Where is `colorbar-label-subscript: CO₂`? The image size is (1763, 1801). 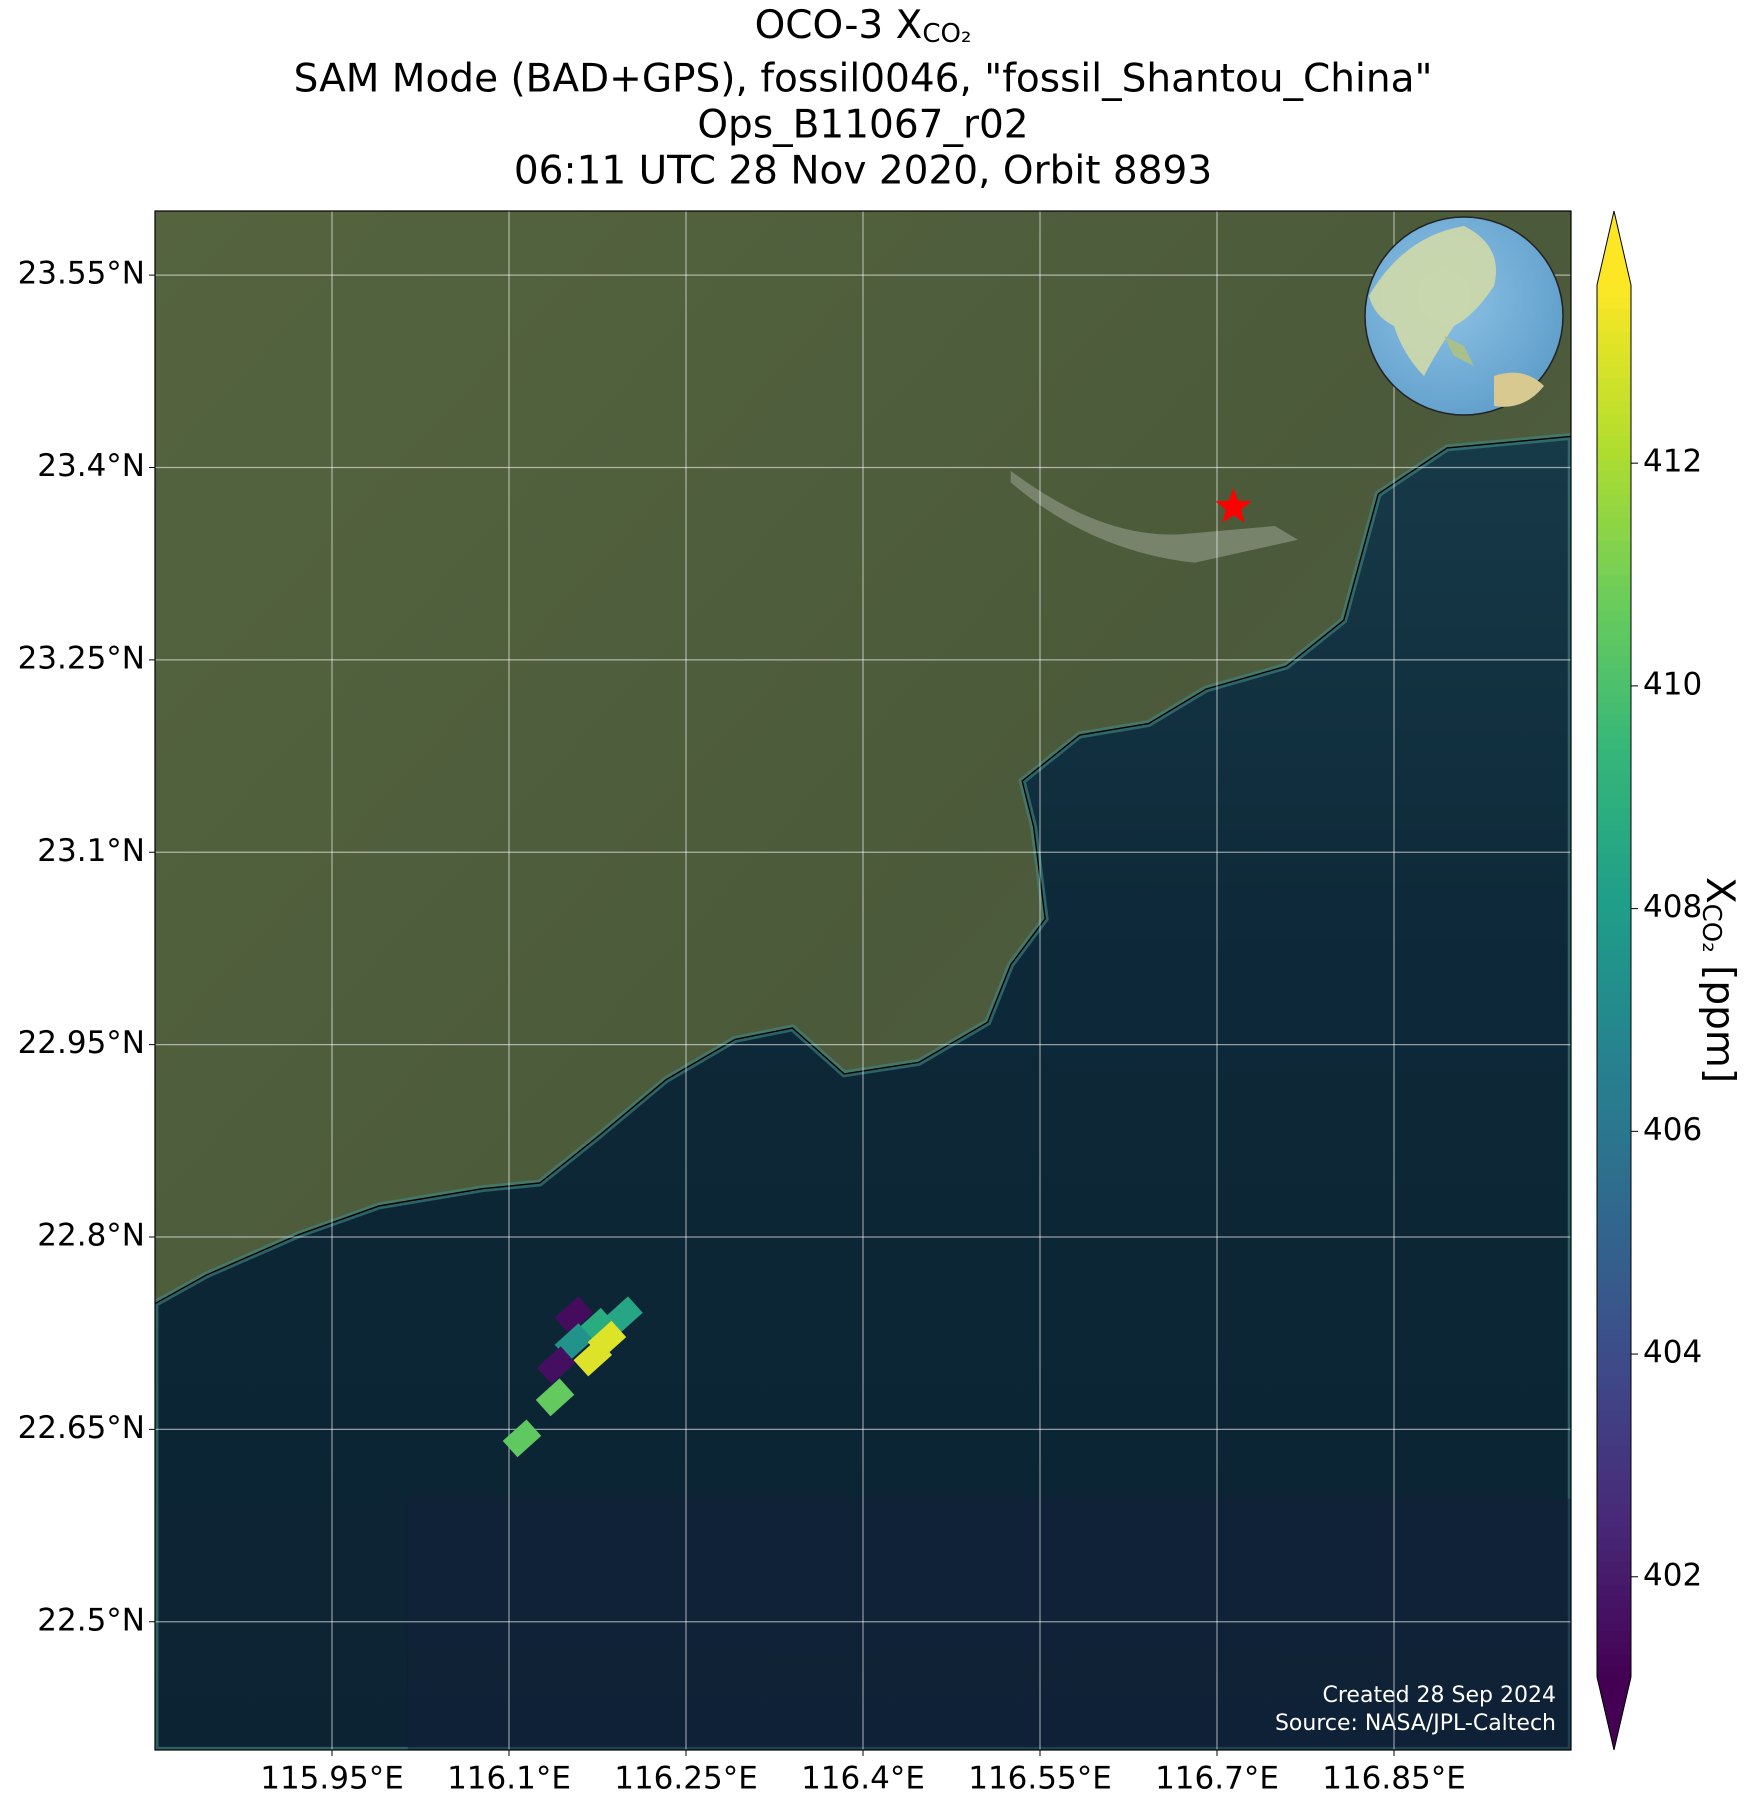
colorbar-label-subscript: CO₂ is located at coordinates (1711, 928).